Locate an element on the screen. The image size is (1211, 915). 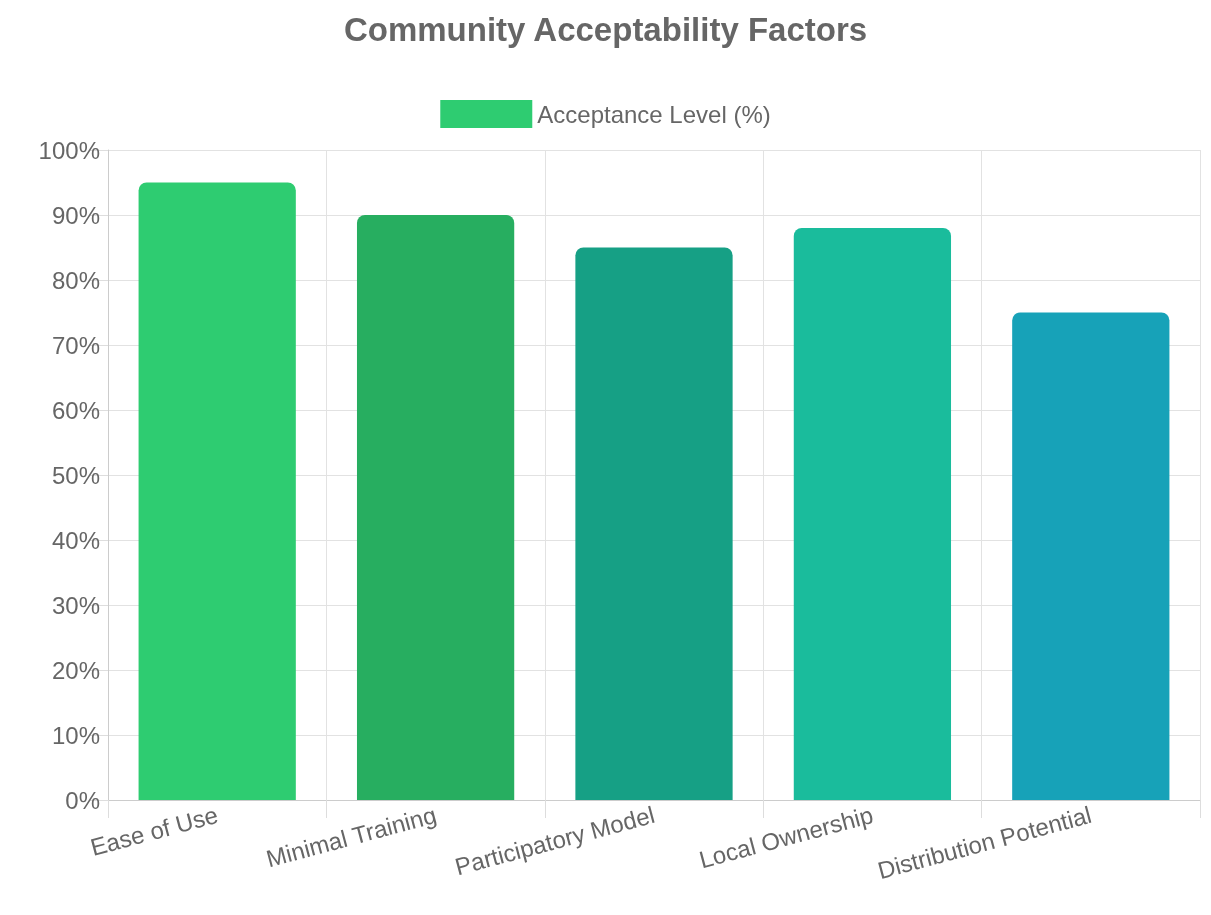
y-tick-label: 30% is located at coordinates (75, 605).